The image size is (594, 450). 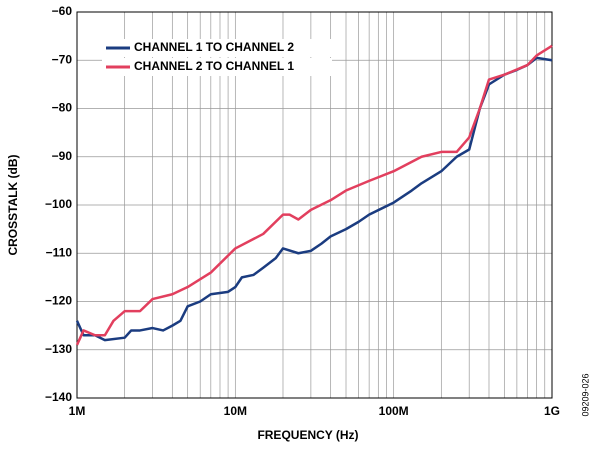 I want to click on y-tick-label: −100, so click(x=58, y=204).